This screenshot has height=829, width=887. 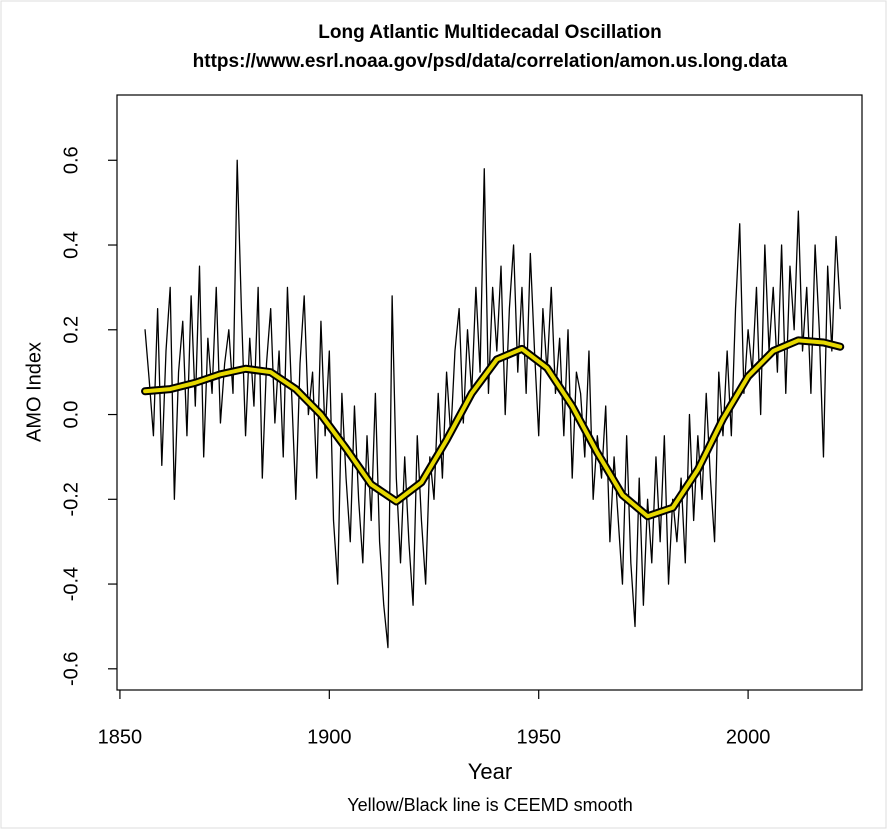 I want to click on x-tick-label: 1850, so click(x=120, y=737).